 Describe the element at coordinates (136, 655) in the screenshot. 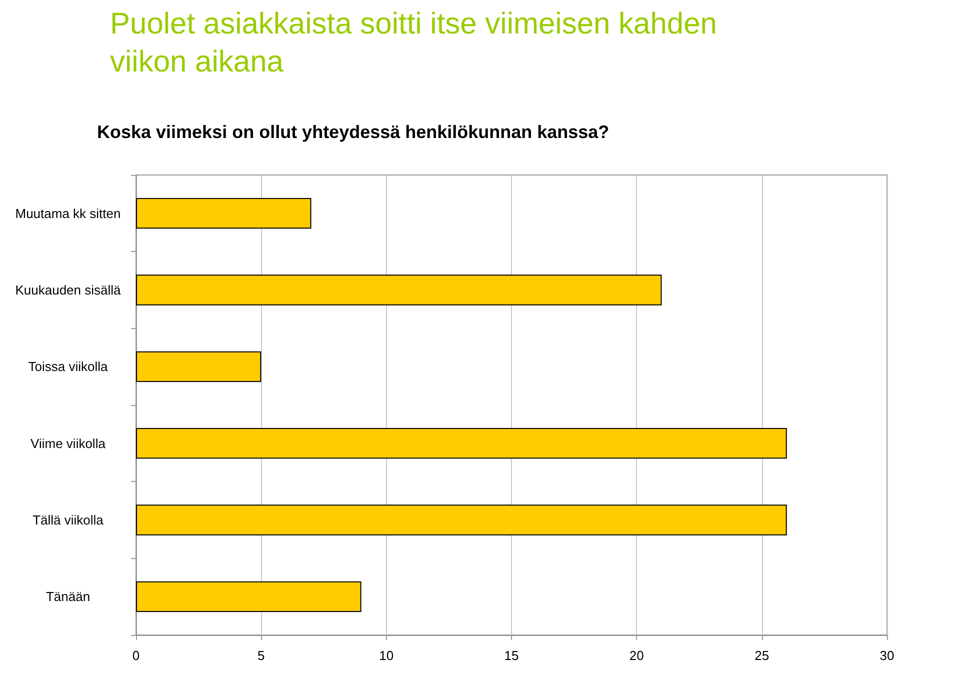

I see `x-tick-label: 0` at that location.